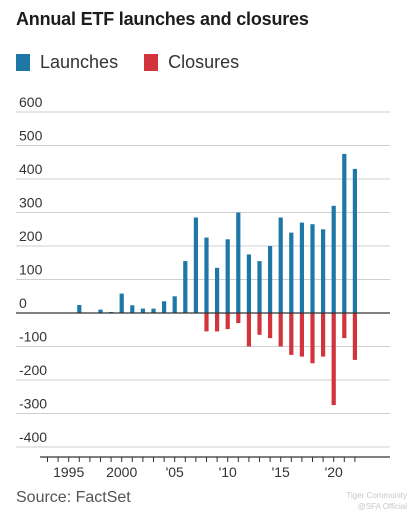 Image resolution: width=413 pixels, height=516 pixels. I want to click on bar-launches-2003, so click(153, 310).